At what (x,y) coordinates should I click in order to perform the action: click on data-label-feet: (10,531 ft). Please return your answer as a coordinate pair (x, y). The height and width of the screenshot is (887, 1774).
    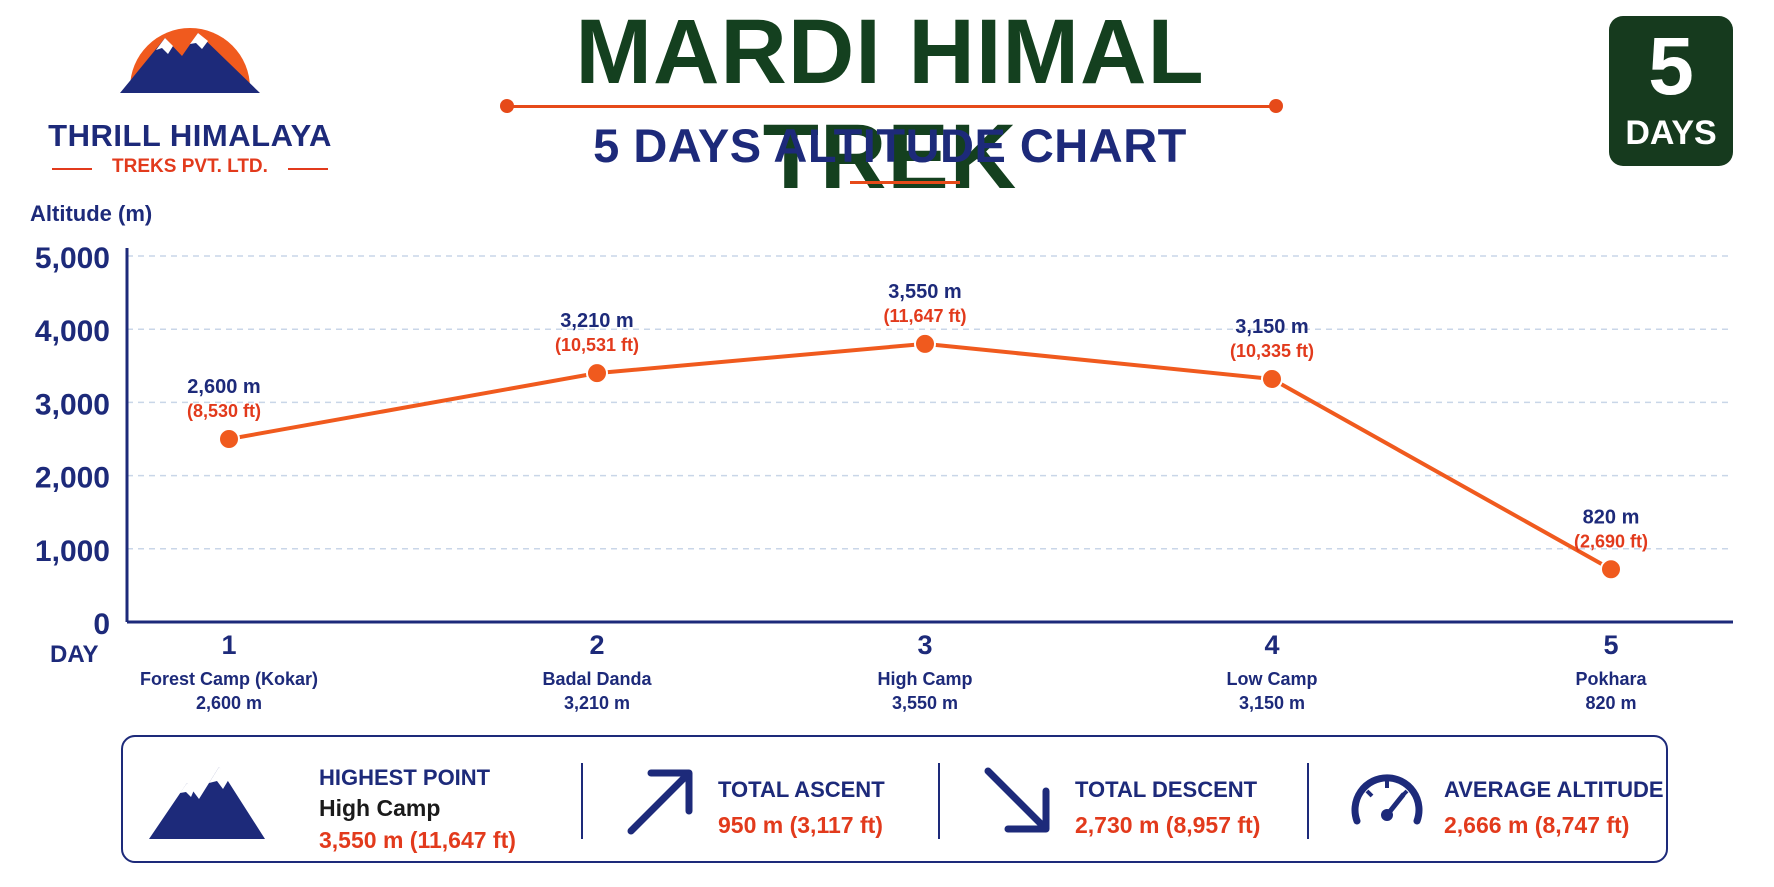
    Looking at the image, I should click on (597, 345).